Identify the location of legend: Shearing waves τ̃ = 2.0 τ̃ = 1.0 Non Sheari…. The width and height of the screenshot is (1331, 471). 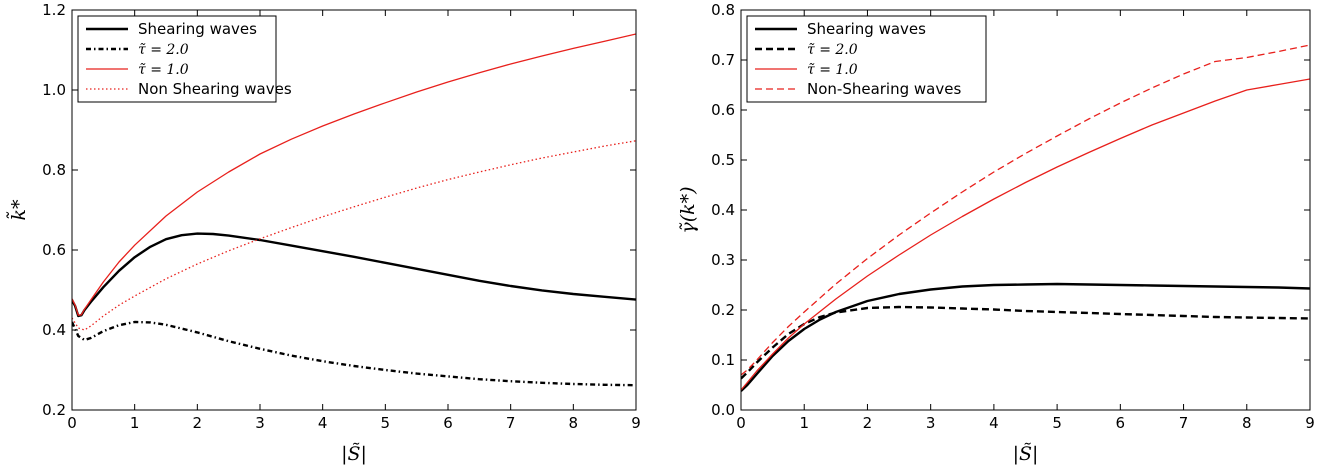
(184, 59).